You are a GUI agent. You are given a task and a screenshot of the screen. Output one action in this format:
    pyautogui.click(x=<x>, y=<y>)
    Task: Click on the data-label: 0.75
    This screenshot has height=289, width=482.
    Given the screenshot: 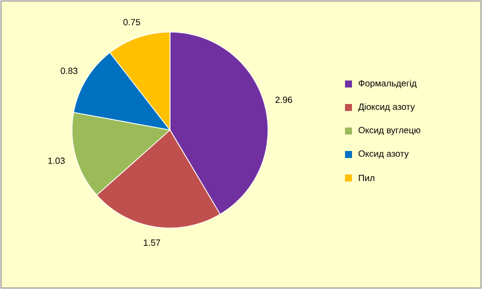 What is the action you would take?
    pyautogui.click(x=131, y=22)
    